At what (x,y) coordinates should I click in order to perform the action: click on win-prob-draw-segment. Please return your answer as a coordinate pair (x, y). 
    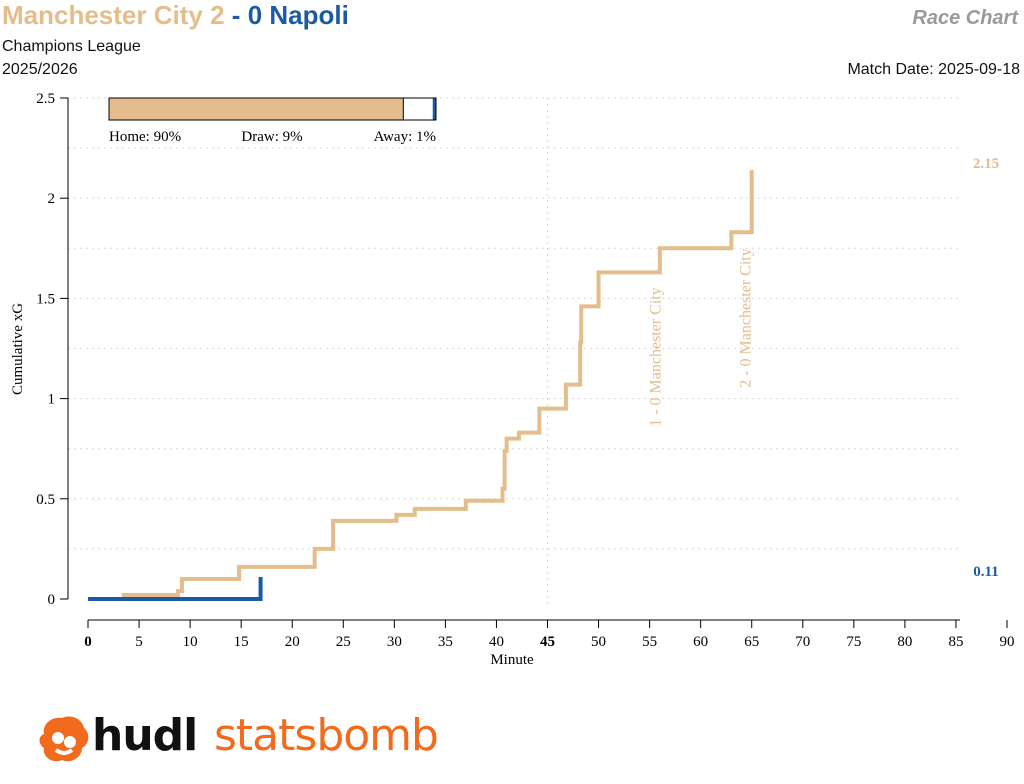
    Looking at the image, I should click on (418, 109).